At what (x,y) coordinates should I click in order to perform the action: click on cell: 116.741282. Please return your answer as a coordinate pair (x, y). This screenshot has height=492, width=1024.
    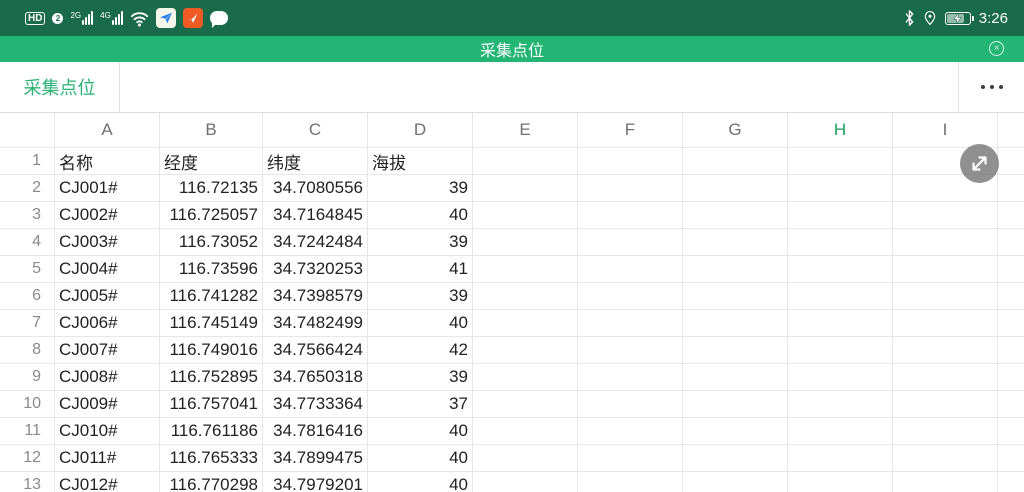
    Looking at the image, I should click on (211, 296).